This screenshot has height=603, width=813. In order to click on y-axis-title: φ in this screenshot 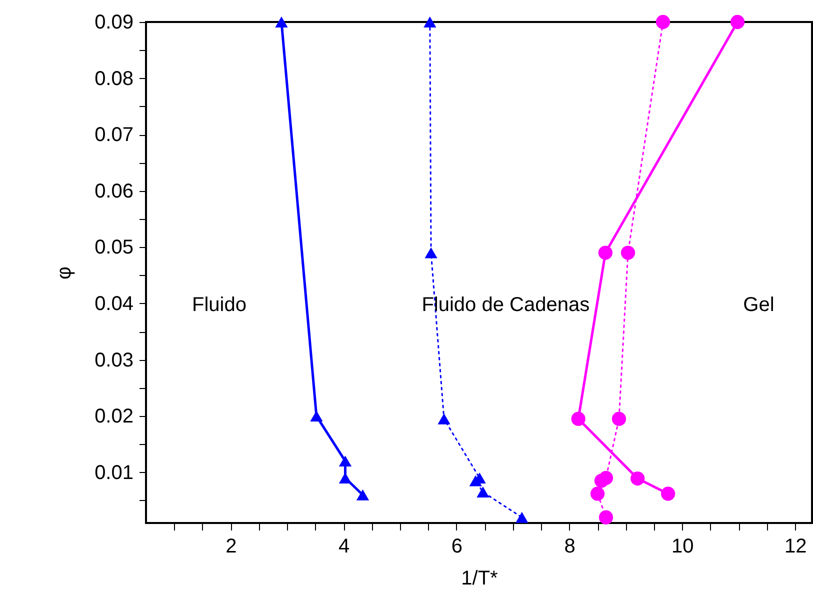, I will do `click(65, 273)`.